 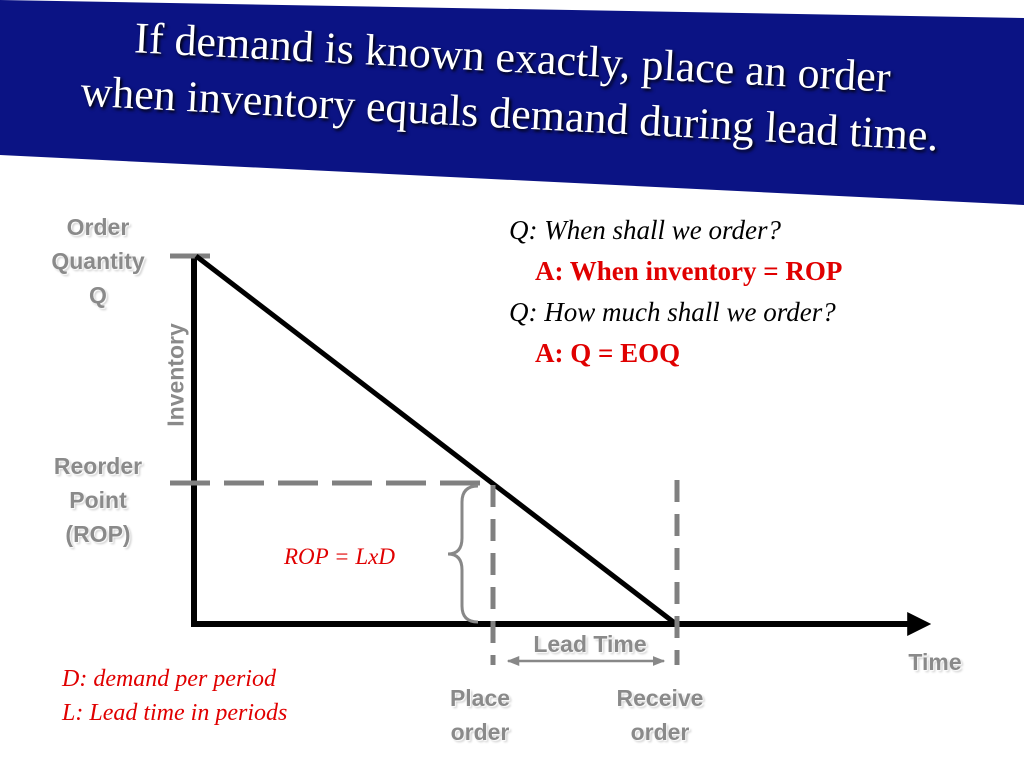 I want to click on inventory-axis-label: Inventory, so click(x=175, y=375).